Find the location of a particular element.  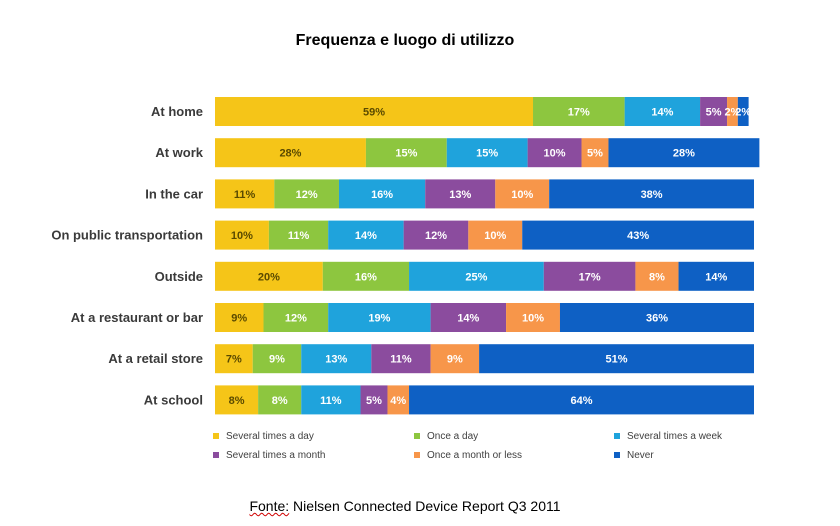

category-label-in-the-car: In the car is located at coordinates (174, 193).